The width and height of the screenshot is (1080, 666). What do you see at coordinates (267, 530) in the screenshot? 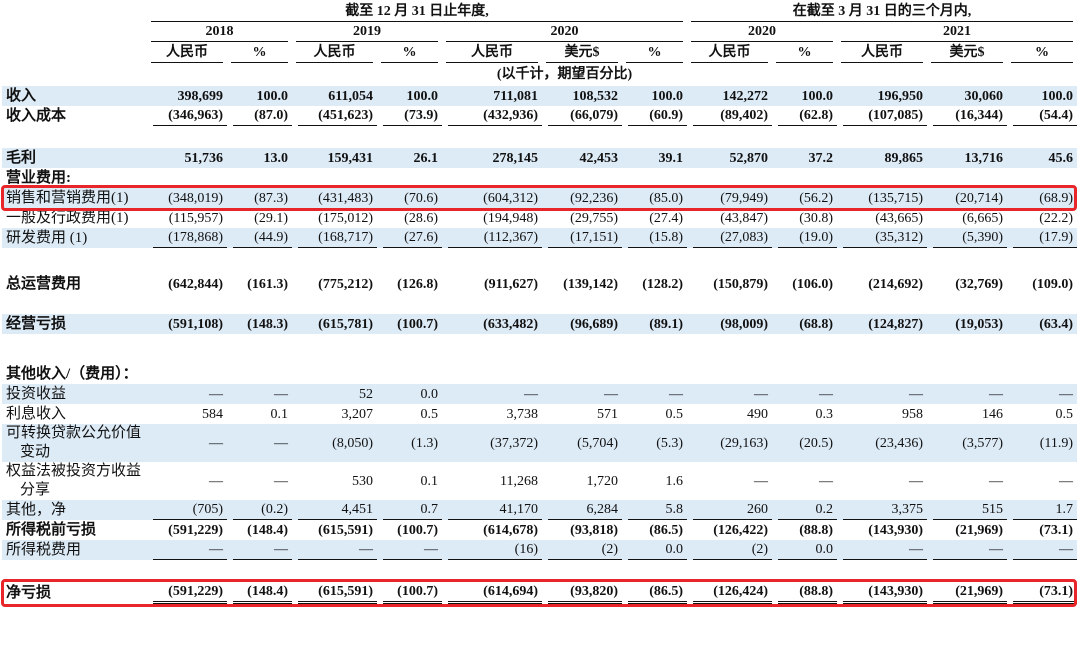
I see `cell-value: (148.4)` at bounding box center [267, 530].